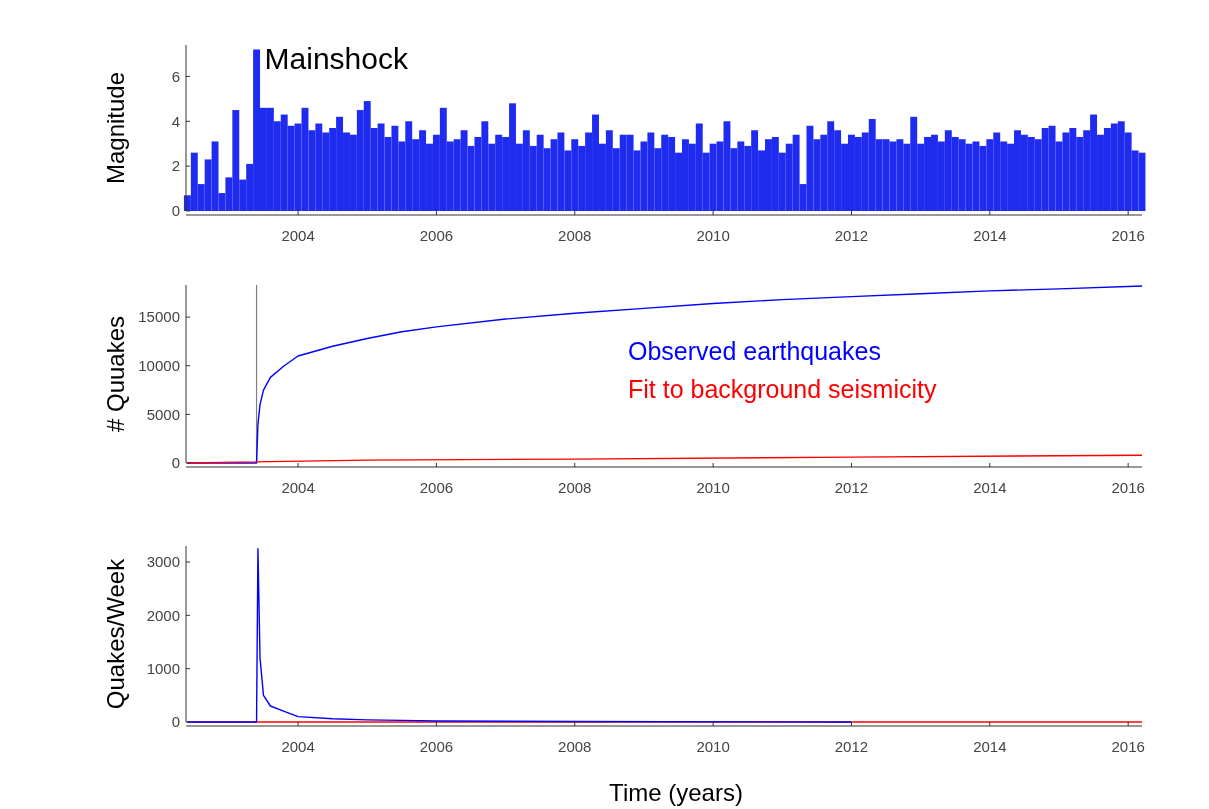 The width and height of the screenshot is (1209, 809). I want to click on annotation: Mainshock, so click(336, 59).